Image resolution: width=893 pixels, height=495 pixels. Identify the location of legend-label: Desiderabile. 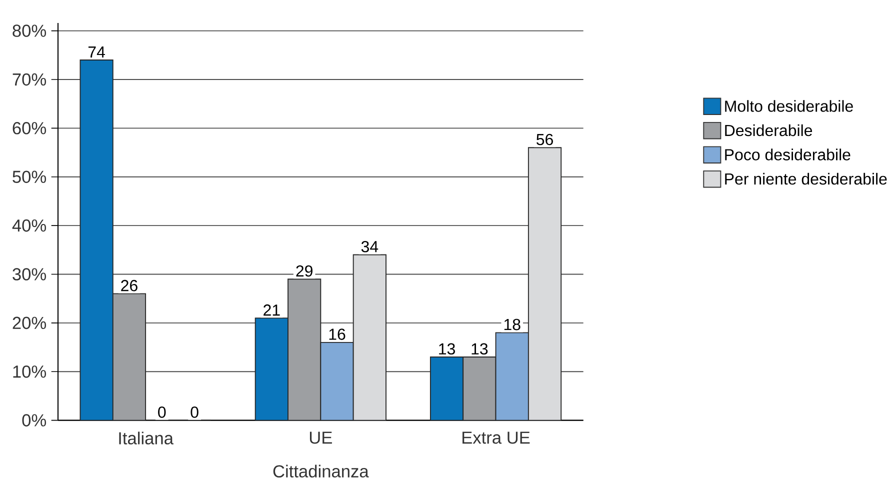
(768, 130).